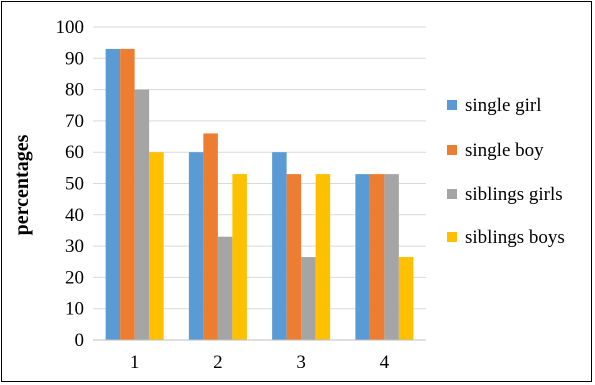 The width and height of the screenshot is (595, 385). Describe the element at coordinates (301, 362) in the screenshot. I see `x-tick-label: 3` at that location.